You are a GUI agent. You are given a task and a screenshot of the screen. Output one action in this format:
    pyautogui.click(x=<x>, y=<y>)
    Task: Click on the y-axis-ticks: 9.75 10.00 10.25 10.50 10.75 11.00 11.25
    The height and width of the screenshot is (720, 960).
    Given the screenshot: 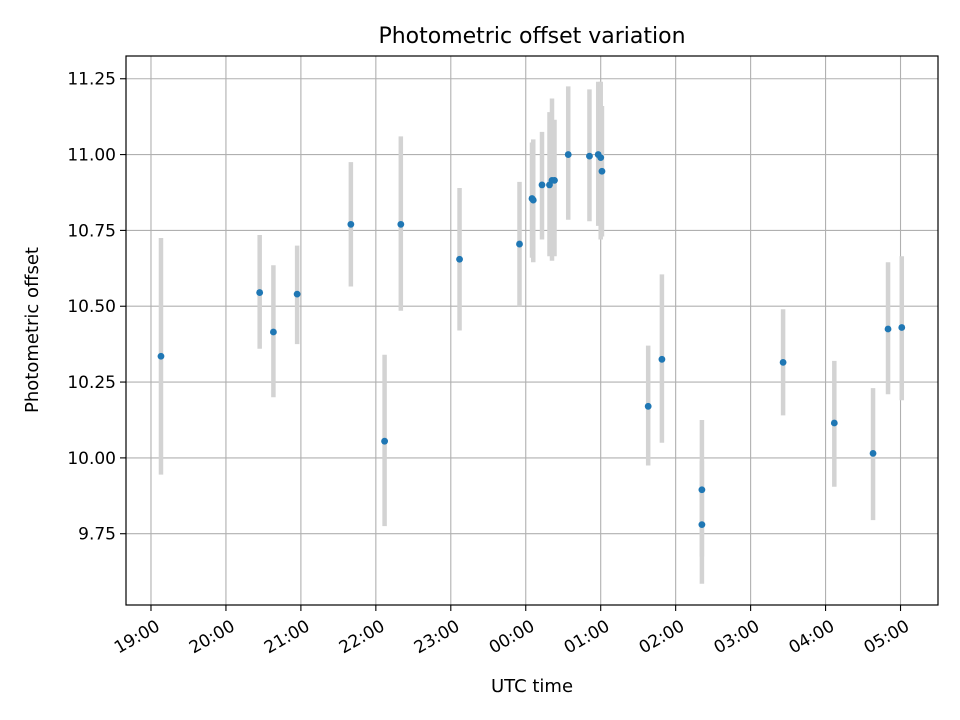 What is the action you would take?
    pyautogui.click(x=96, y=307)
    